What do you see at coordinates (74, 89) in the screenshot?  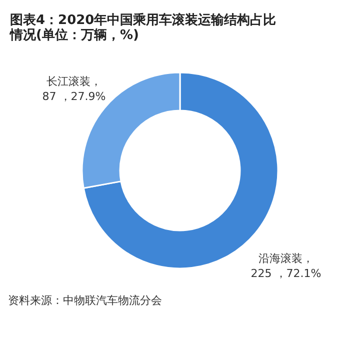 I see `slice-label: 长江滚装， 87 ，27.9%` at bounding box center [74, 89].